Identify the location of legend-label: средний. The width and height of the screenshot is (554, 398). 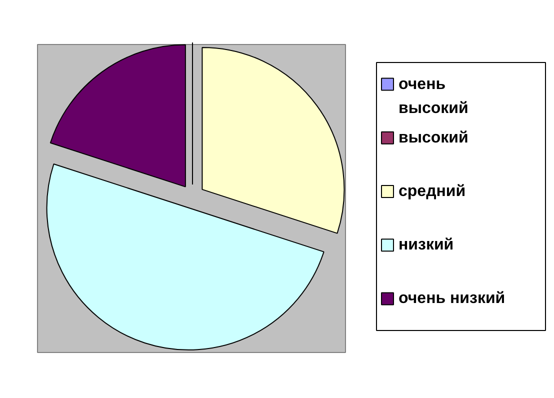
(432, 191).